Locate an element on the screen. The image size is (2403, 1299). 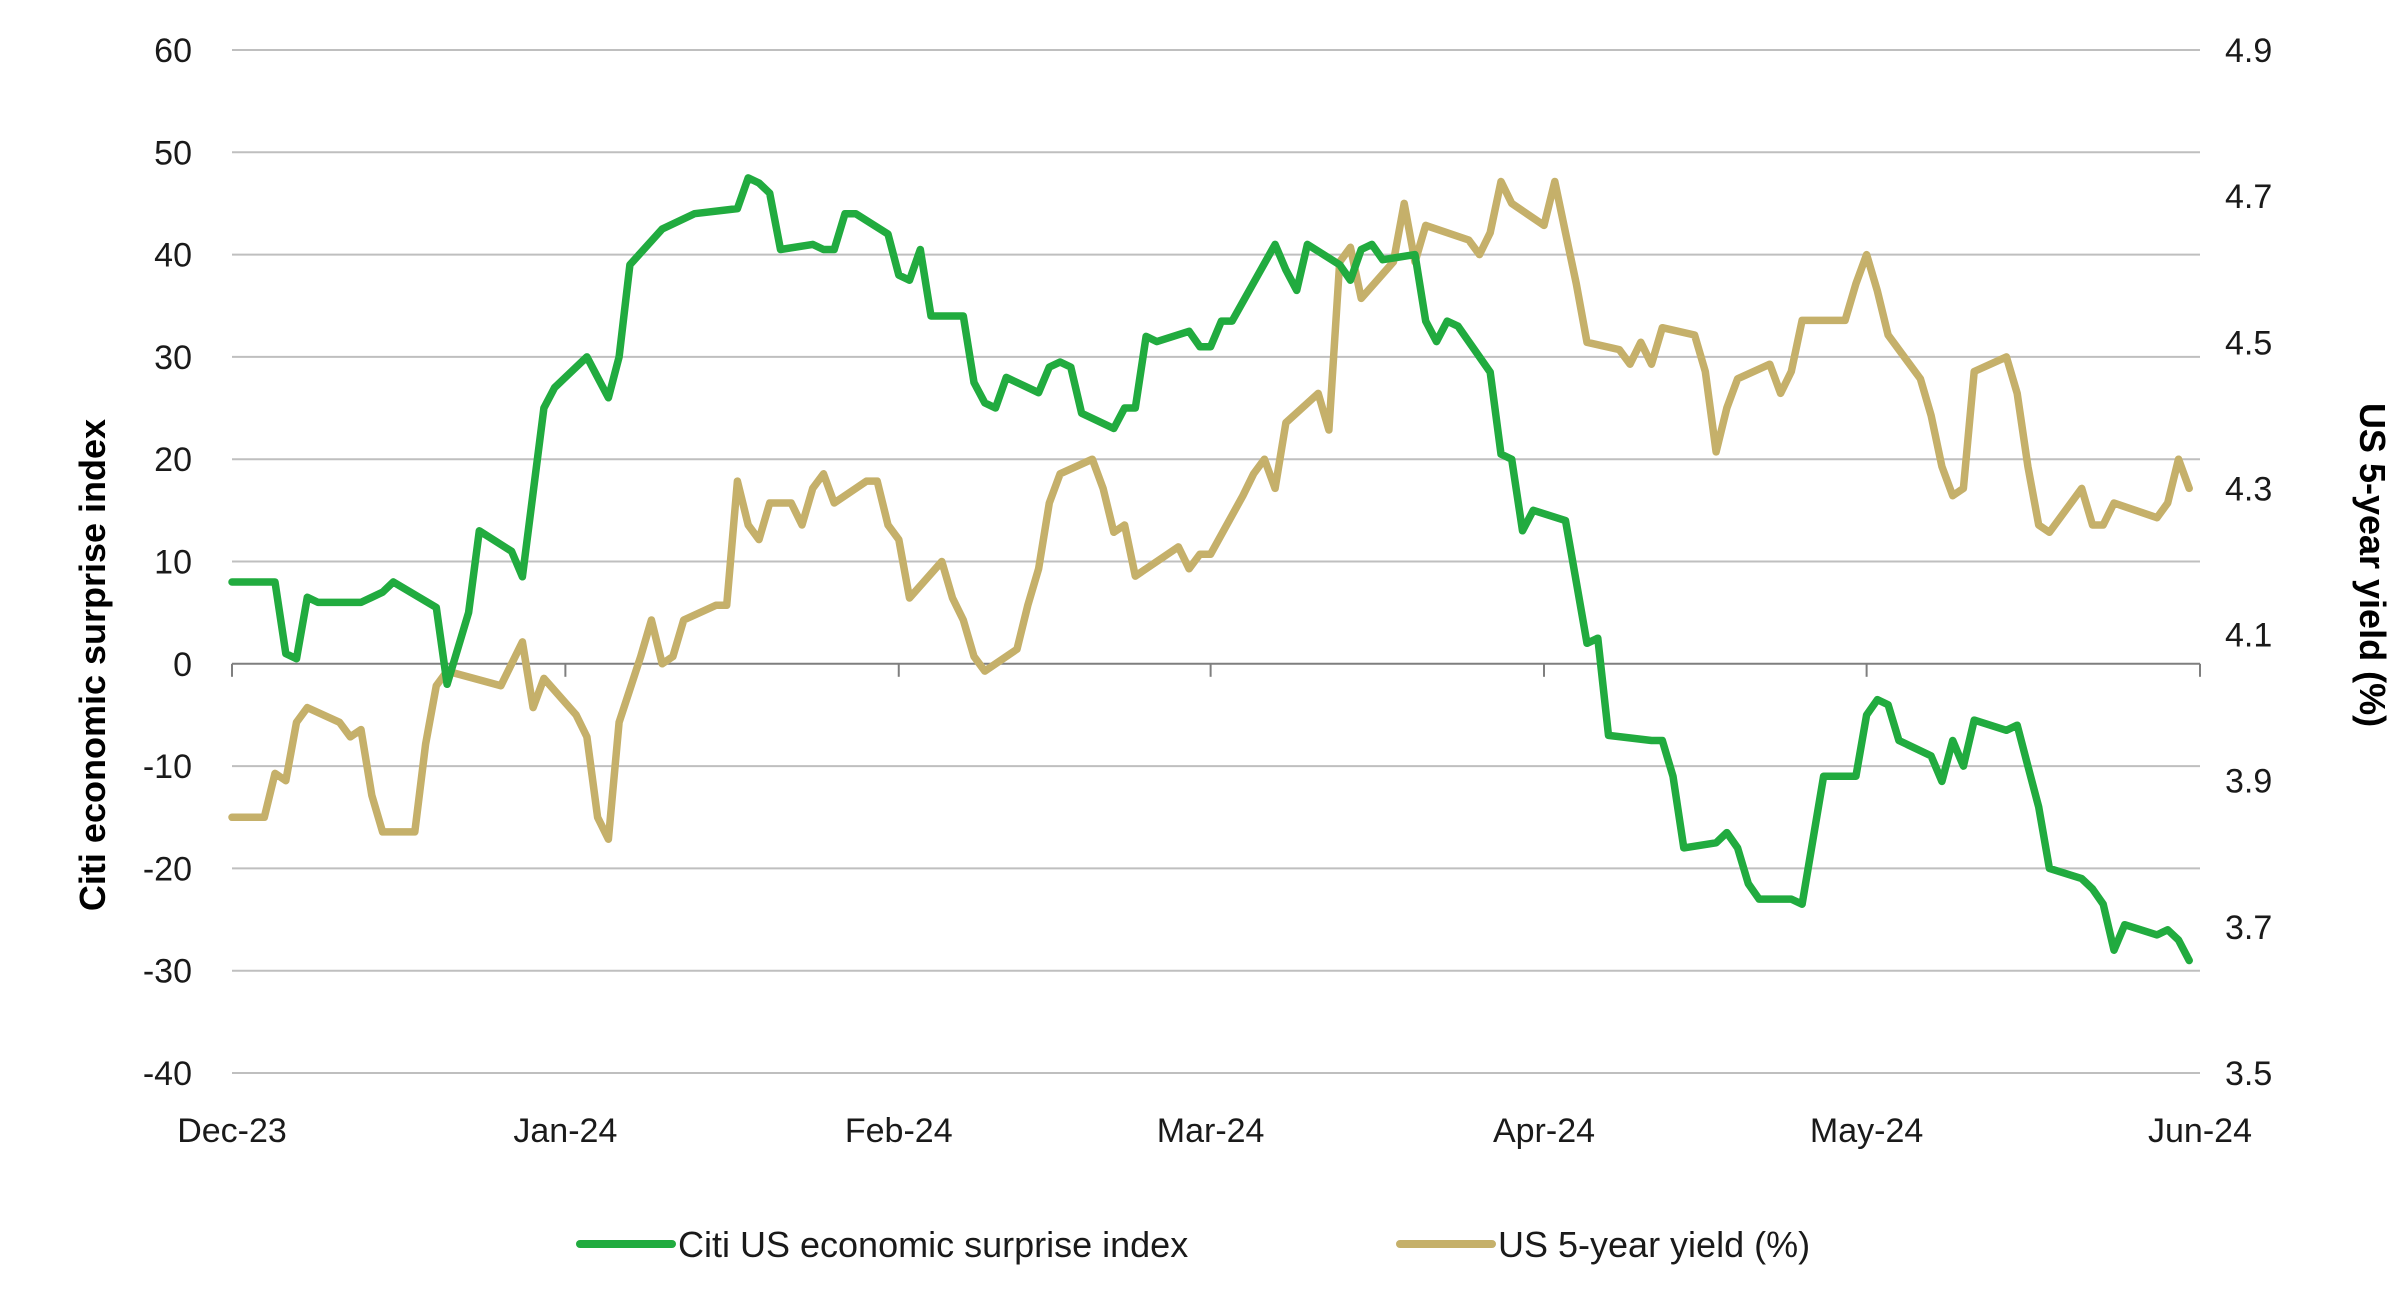
legend-label-surprise: Citi US economic surprise index is located at coordinates (933, 1244).